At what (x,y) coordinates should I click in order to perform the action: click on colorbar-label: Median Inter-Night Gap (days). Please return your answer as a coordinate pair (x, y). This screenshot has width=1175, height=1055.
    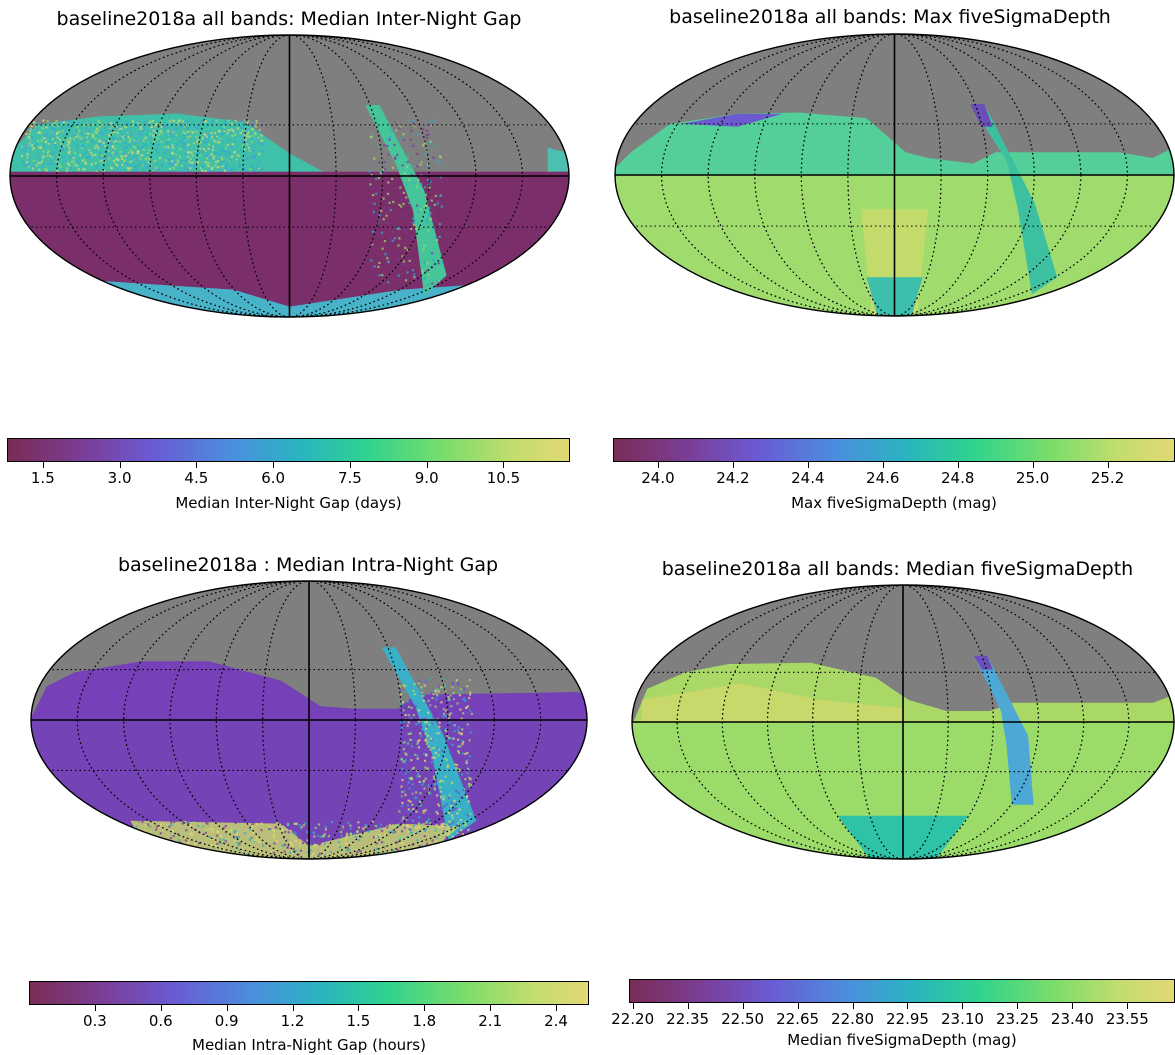
    Looking at the image, I should click on (288, 503).